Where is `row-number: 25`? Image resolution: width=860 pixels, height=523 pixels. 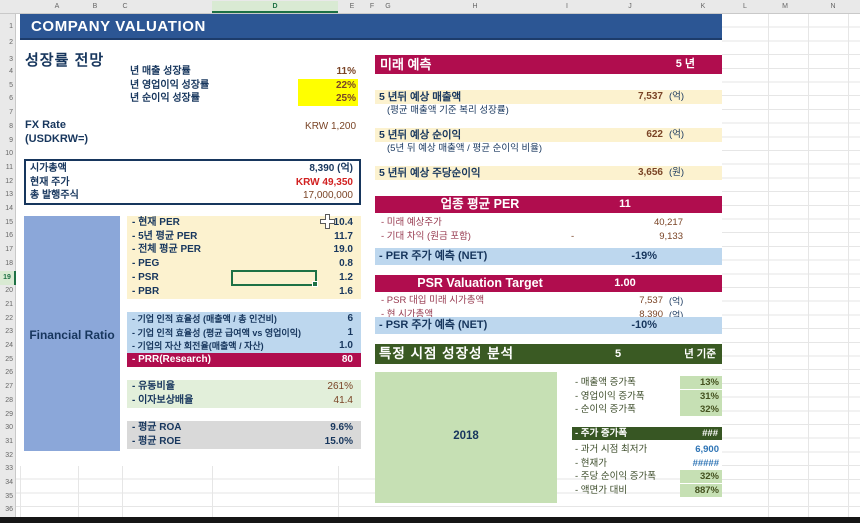
row-number: 25 is located at coordinates (9, 359).